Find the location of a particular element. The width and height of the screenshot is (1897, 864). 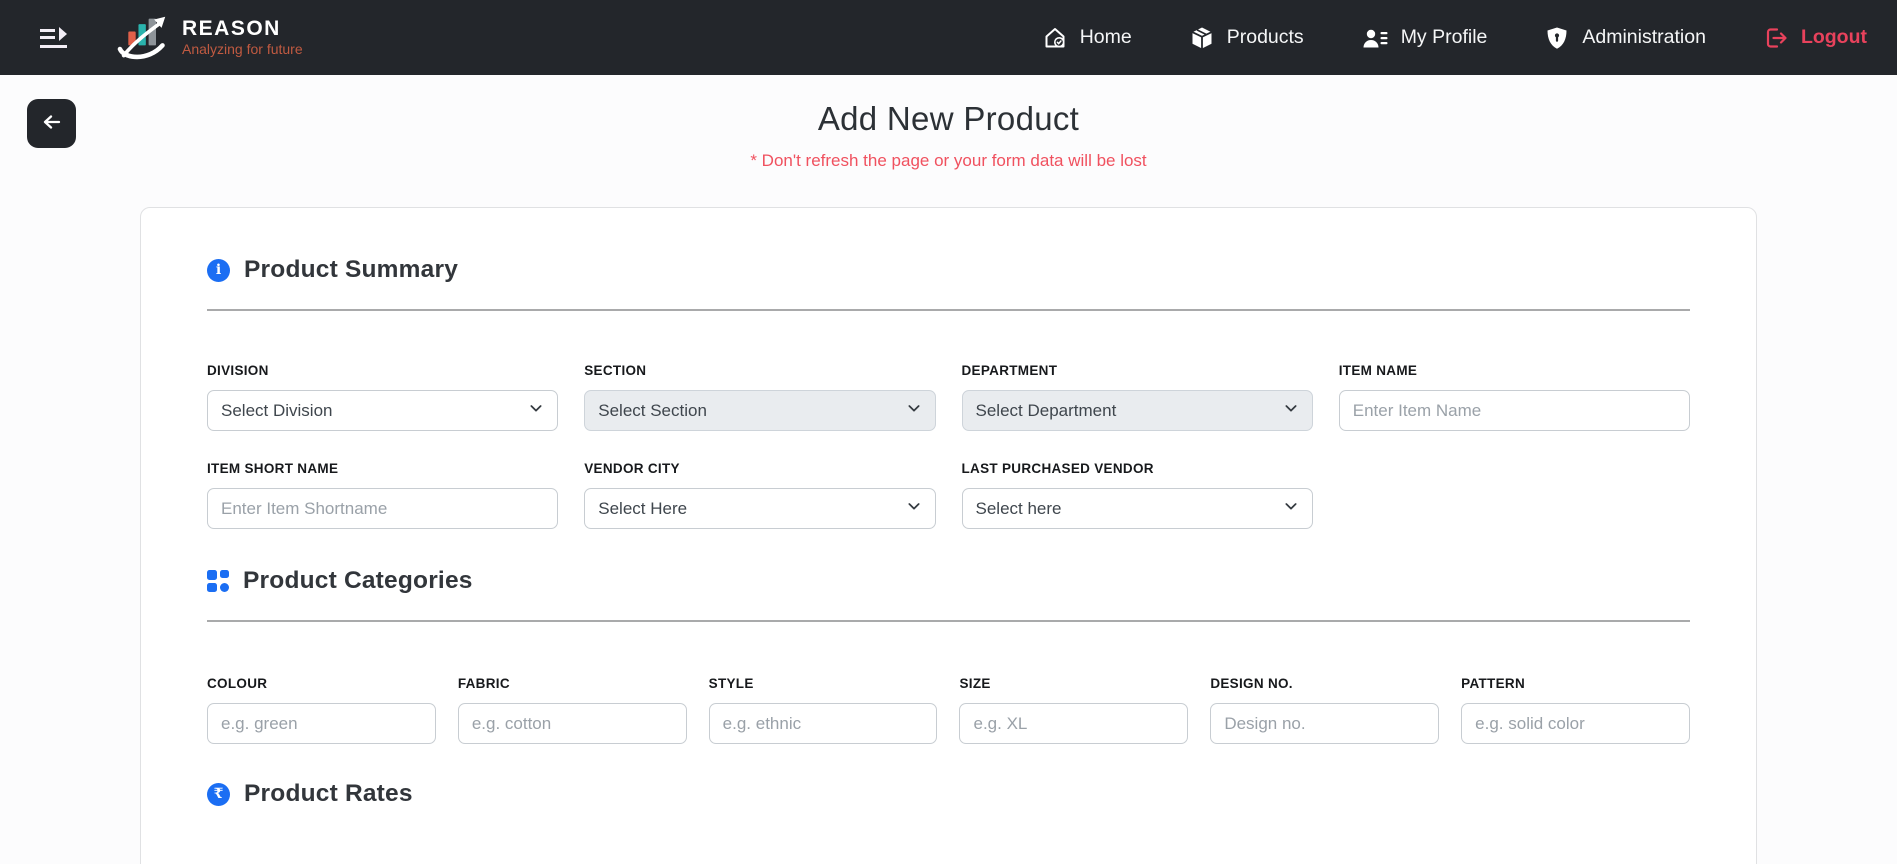

colour-label: COLOUR is located at coordinates (237, 683).